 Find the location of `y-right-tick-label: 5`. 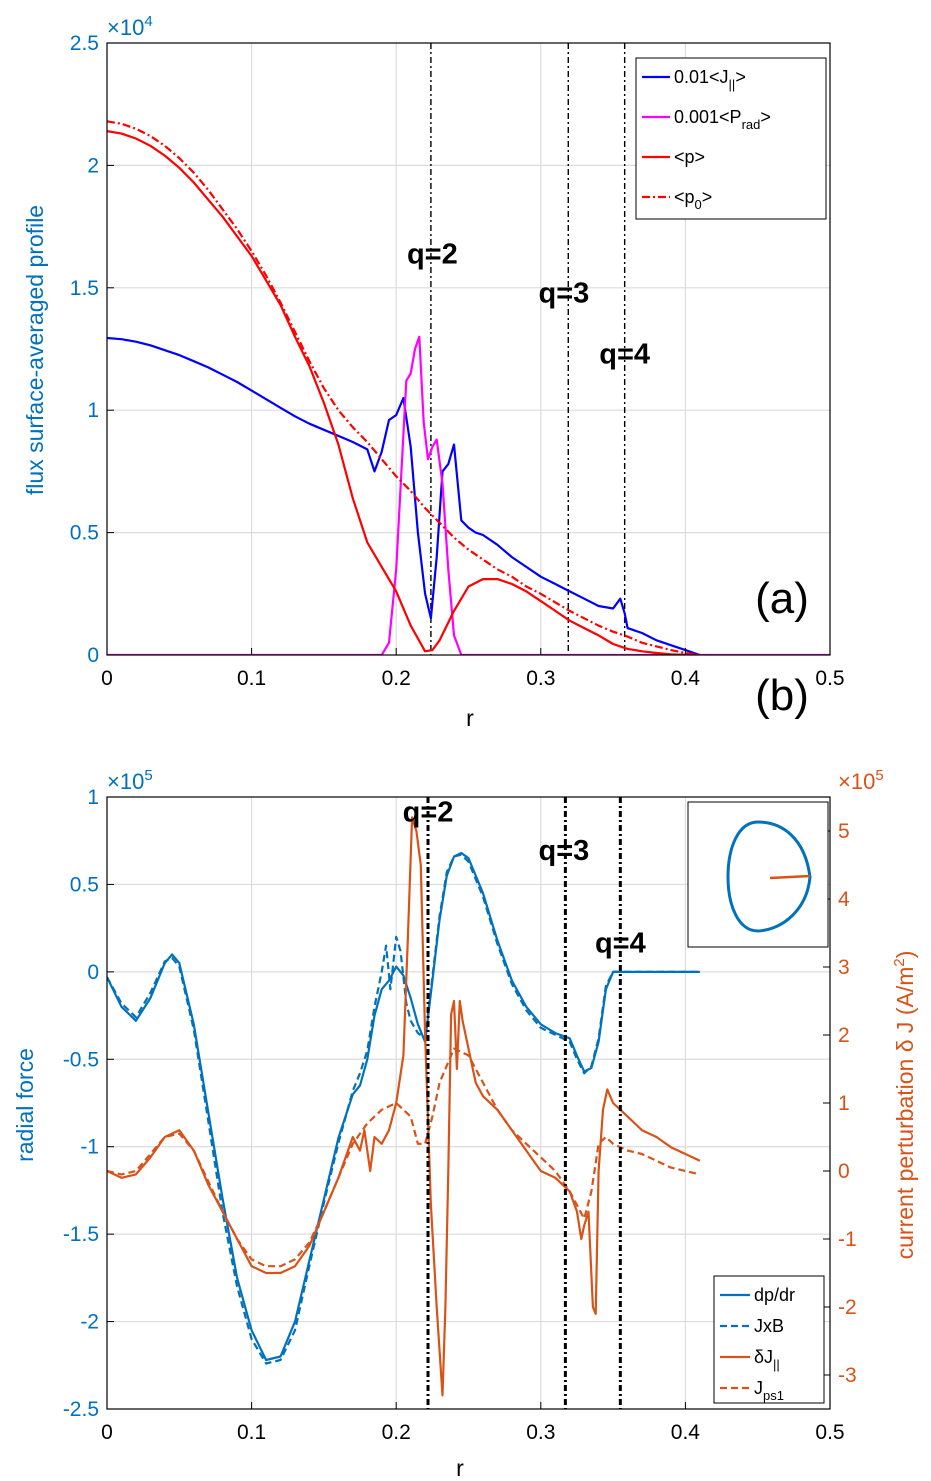

y-right-tick-label: 5 is located at coordinates (844, 831).